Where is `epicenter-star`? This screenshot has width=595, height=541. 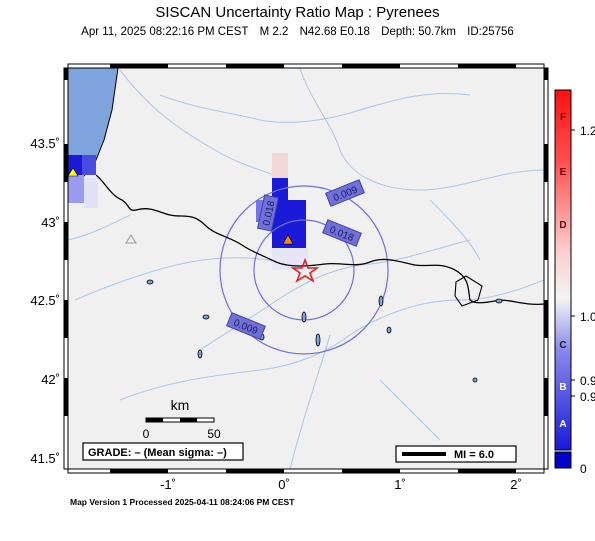
epicenter-star is located at coordinates (305, 270).